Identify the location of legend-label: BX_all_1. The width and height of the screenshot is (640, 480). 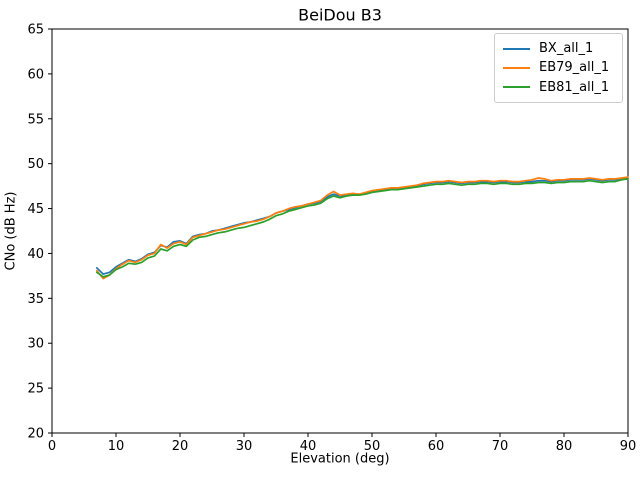
(566, 49).